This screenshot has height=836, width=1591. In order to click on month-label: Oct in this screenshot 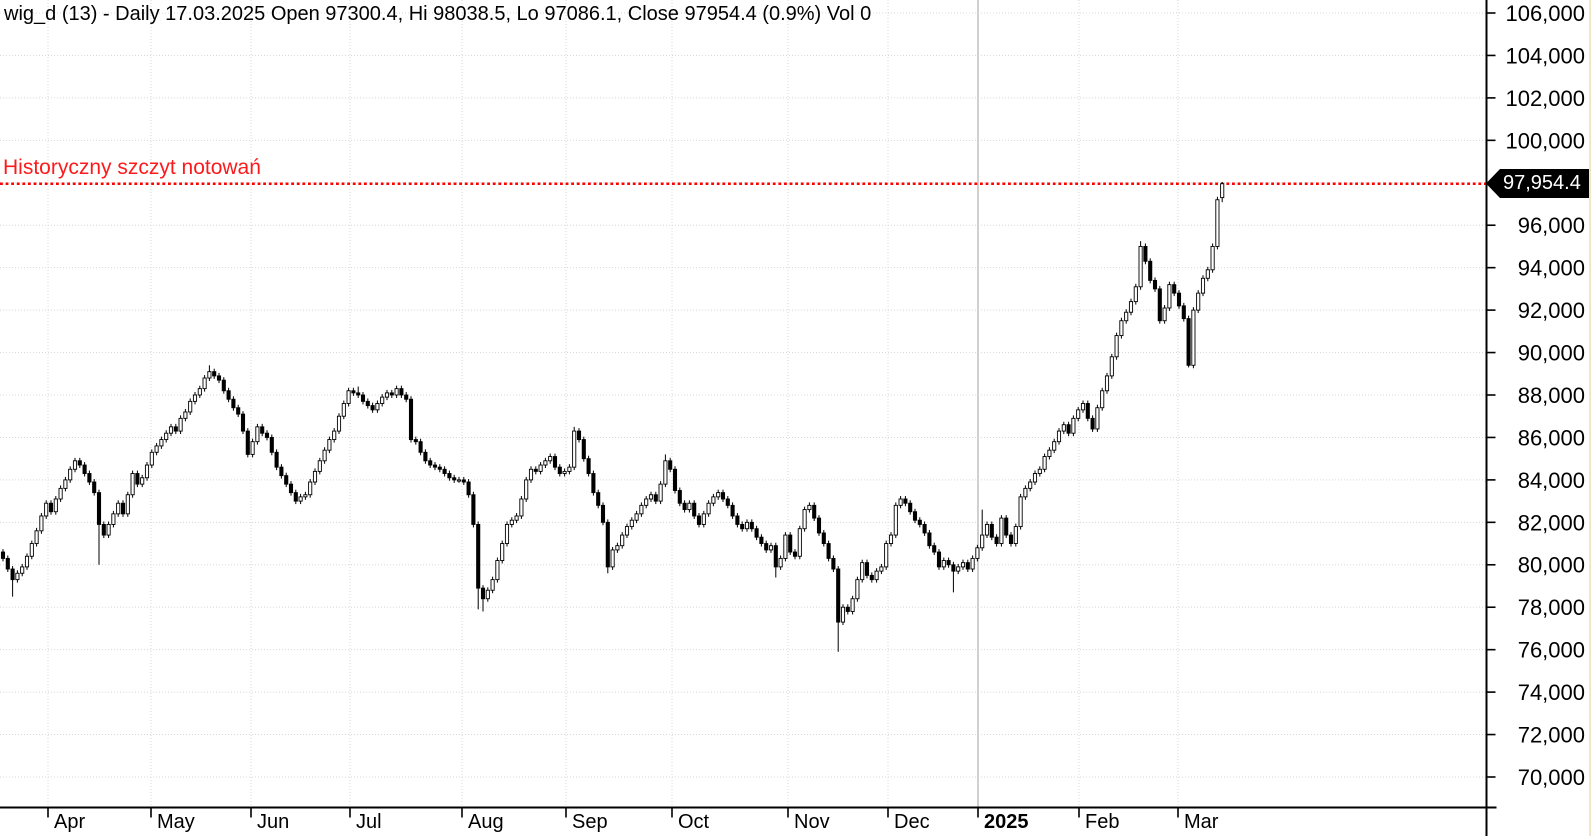, I will do `click(694, 822)`.